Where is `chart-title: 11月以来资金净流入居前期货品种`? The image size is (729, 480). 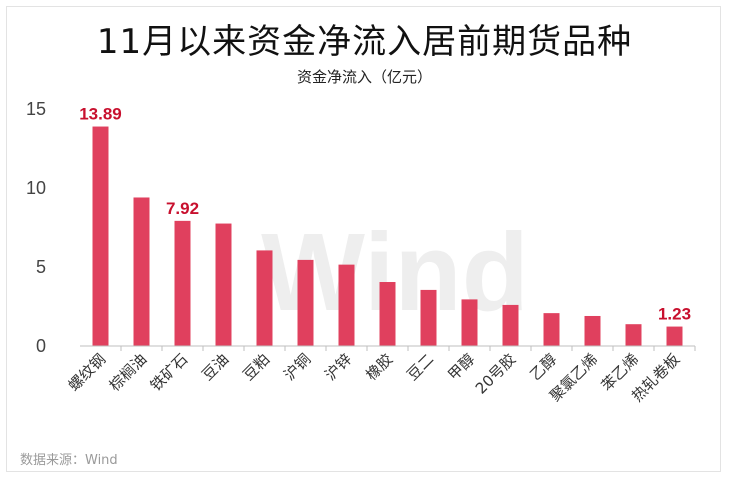
chart-title: 11月以来资金净流入居前期货品种 is located at coordinates (364, 42).